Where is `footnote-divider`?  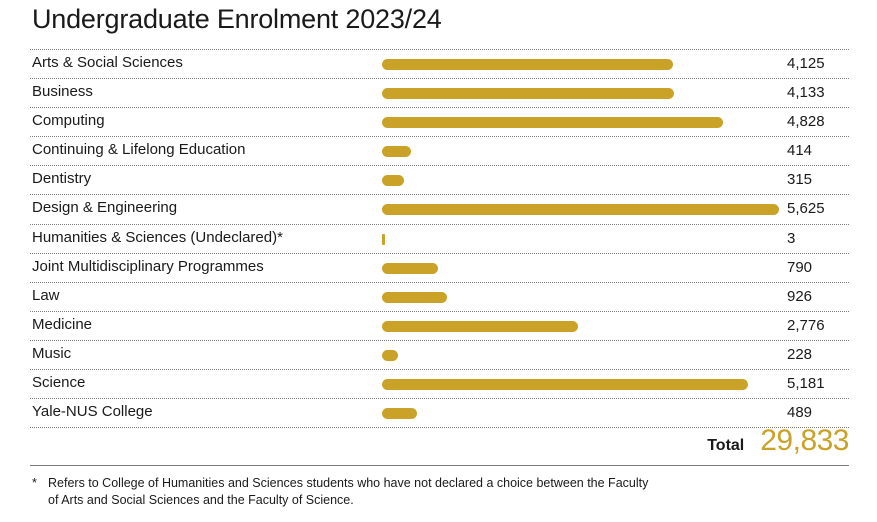 footnote-divider is located at coordinates (439, 465).